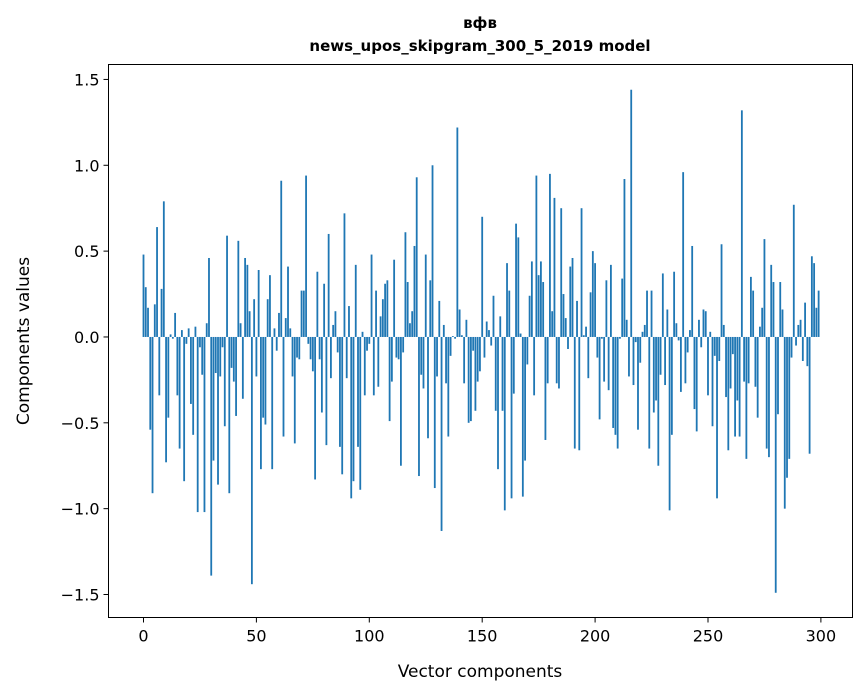 This screenshot has width=867, height=700. I want to click on x-tick-label: 300, so click(821, 636).